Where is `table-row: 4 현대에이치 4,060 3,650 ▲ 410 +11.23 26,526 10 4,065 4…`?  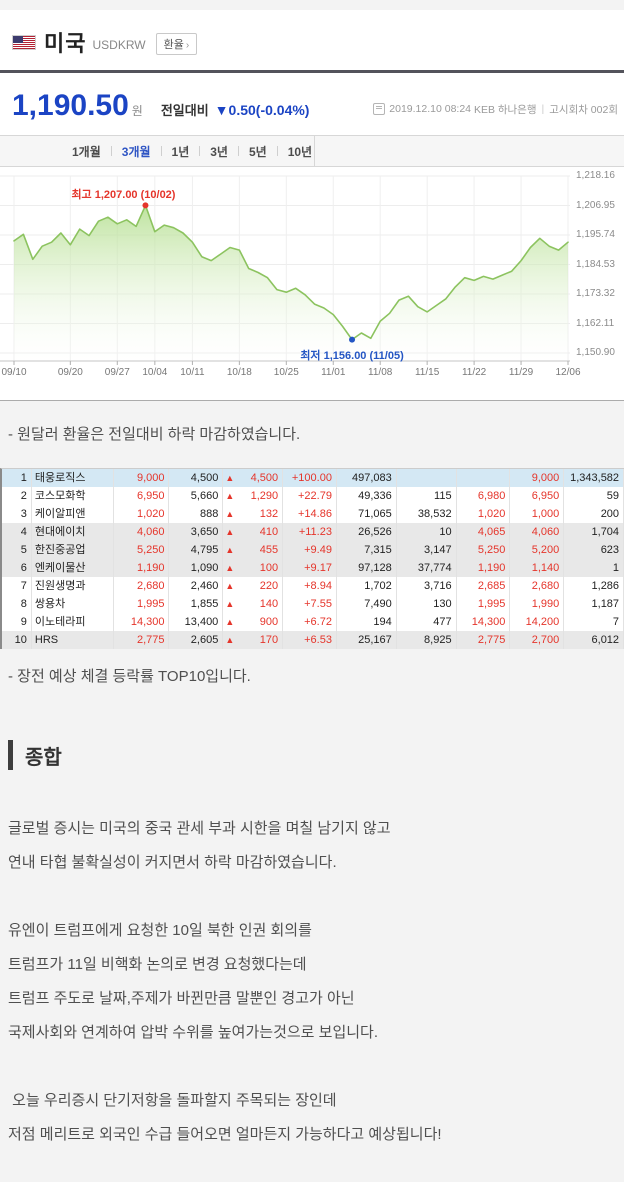 table-row: 4 현대에이치 4,060 3,650 ▲ 410 +11.23 26,526 10 4,065 4… is located at coordinates (313, 532).